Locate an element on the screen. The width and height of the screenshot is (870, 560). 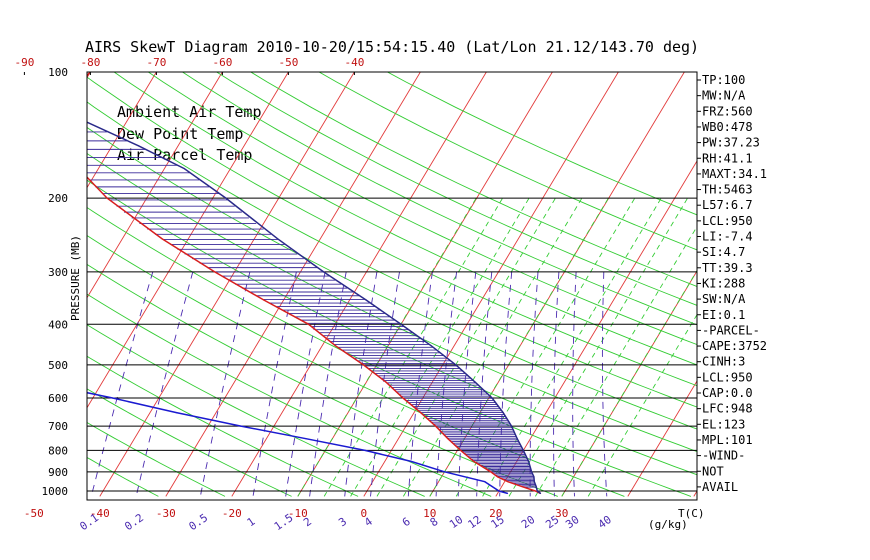
stability-index: -PARCEL- is located at coordinates (731, 330).